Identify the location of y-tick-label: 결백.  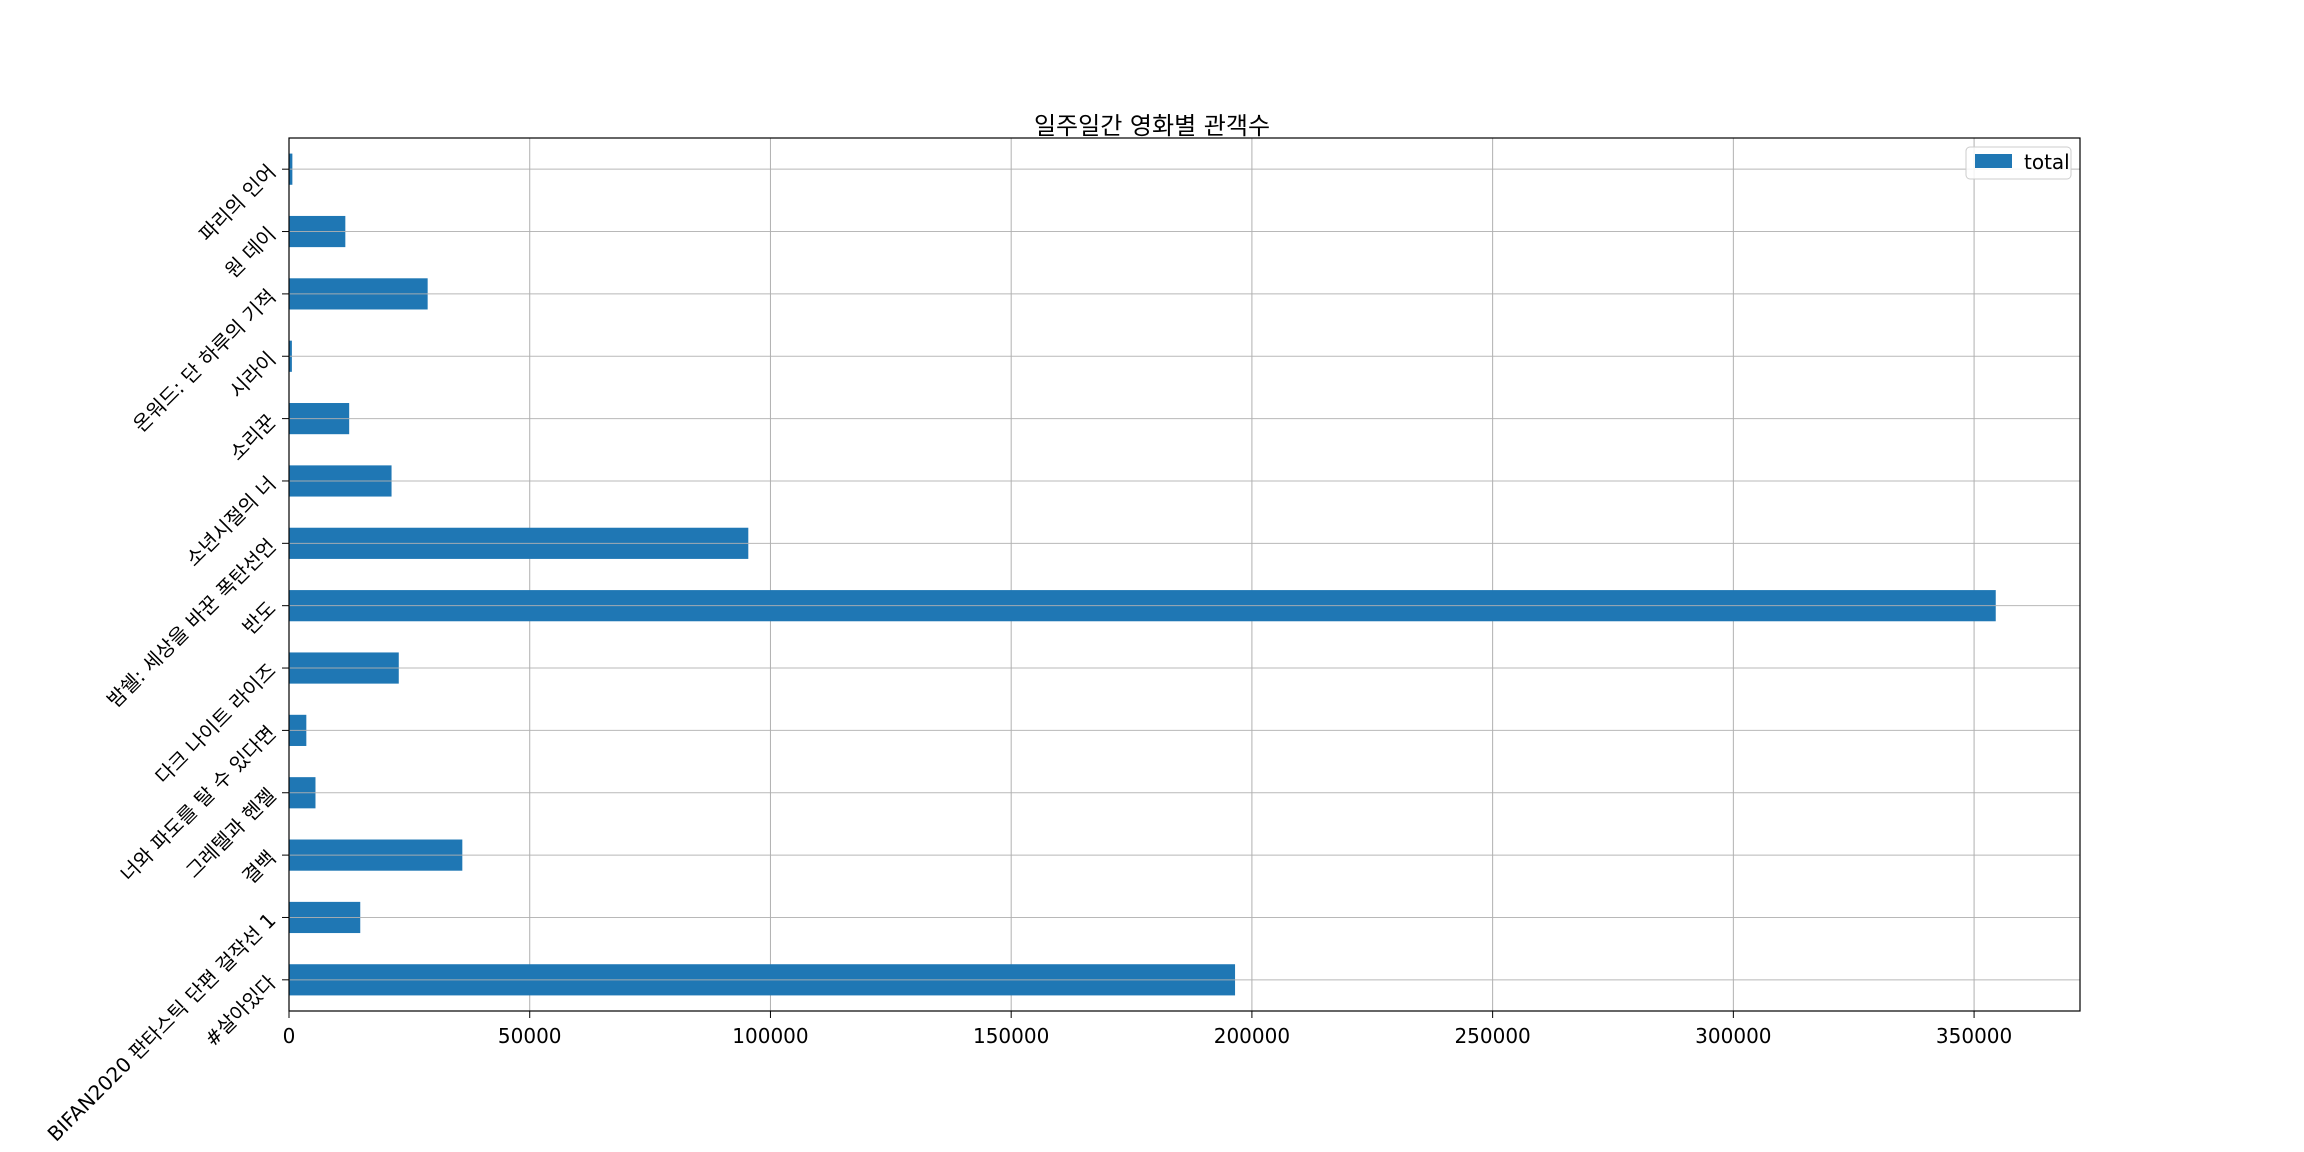
(259, 867).